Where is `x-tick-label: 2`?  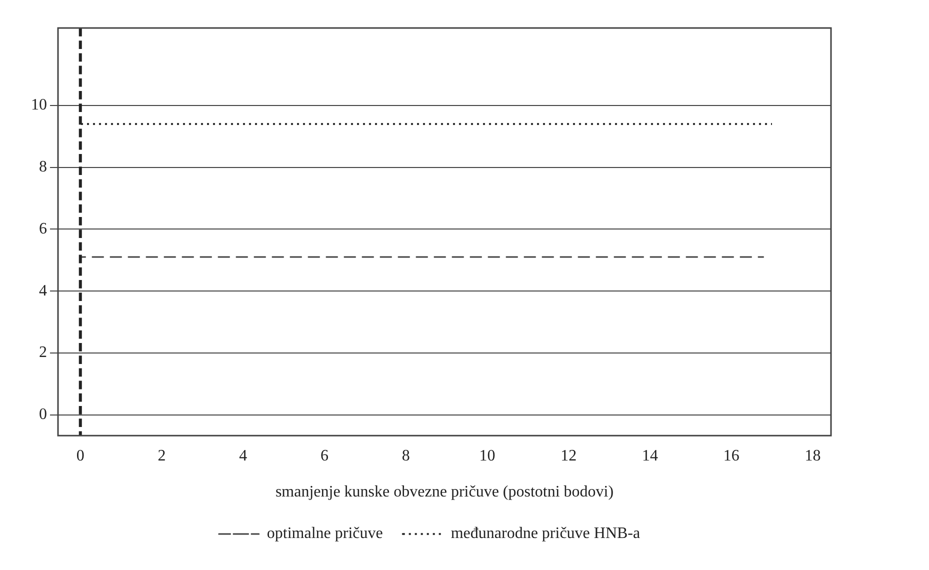
x-tick-label: 2 is located at coordinates (162, 455).